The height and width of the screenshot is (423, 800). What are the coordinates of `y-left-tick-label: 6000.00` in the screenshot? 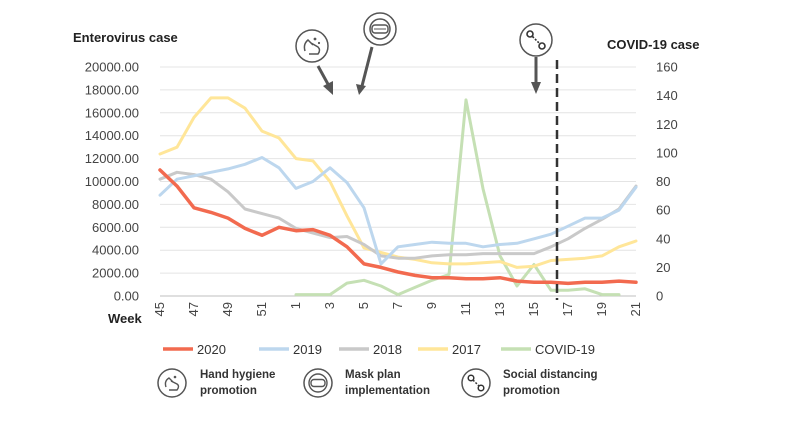 It's located at (115, 227).